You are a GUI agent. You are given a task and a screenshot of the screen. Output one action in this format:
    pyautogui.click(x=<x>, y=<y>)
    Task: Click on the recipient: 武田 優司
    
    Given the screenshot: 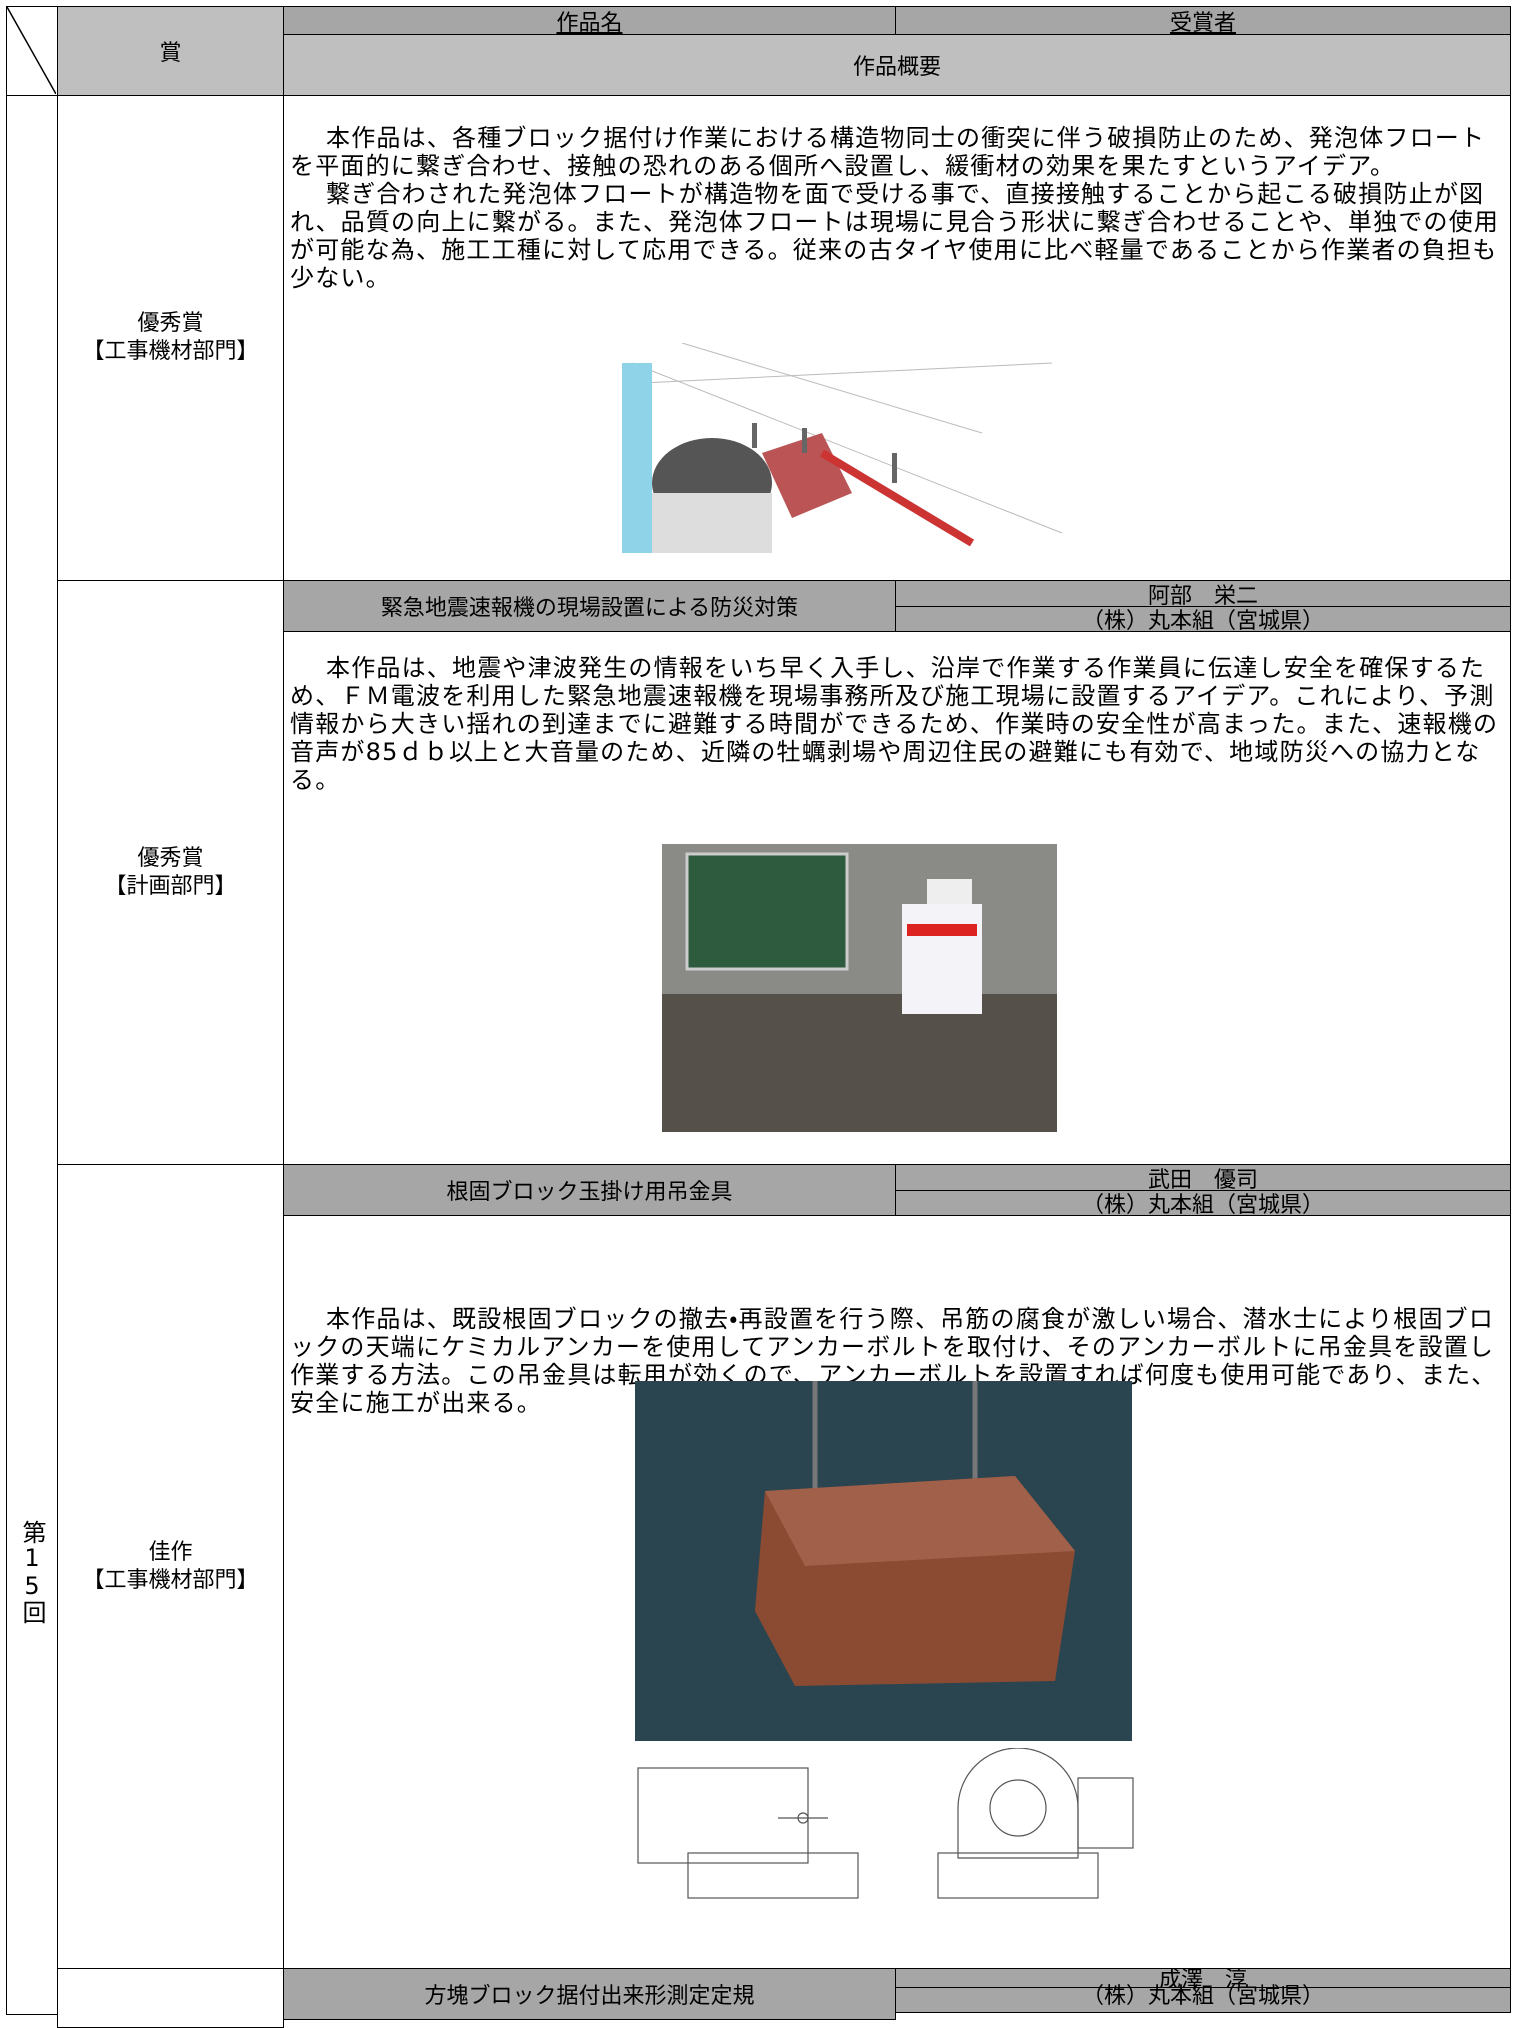 What is the action you would take?
    pyautogui.click(x=1203, y=1178)
    